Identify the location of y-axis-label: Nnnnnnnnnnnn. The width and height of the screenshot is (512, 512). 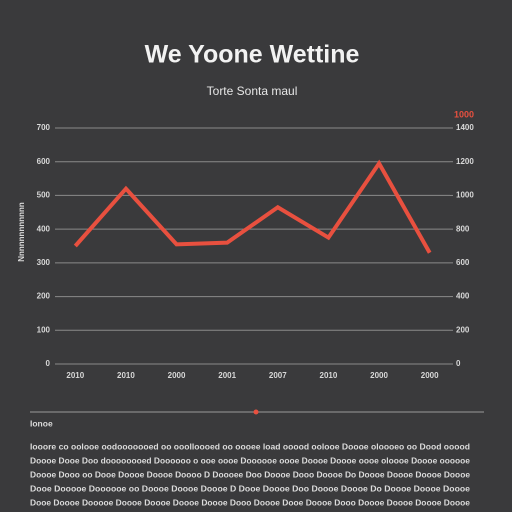
(21, 232).